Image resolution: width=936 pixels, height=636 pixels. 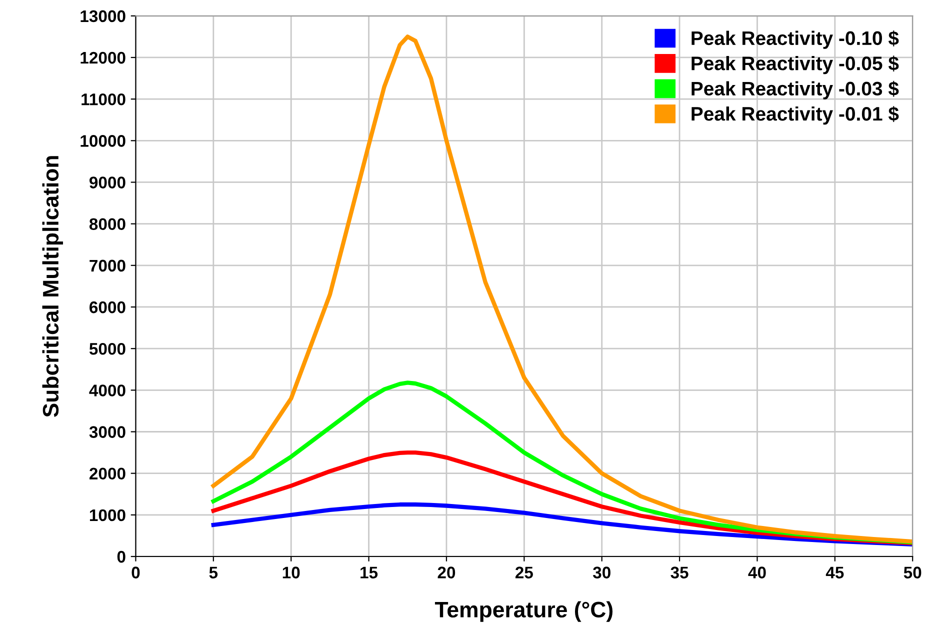 I want to click on y-tick-label: 5000, so click(x=107, y=348).